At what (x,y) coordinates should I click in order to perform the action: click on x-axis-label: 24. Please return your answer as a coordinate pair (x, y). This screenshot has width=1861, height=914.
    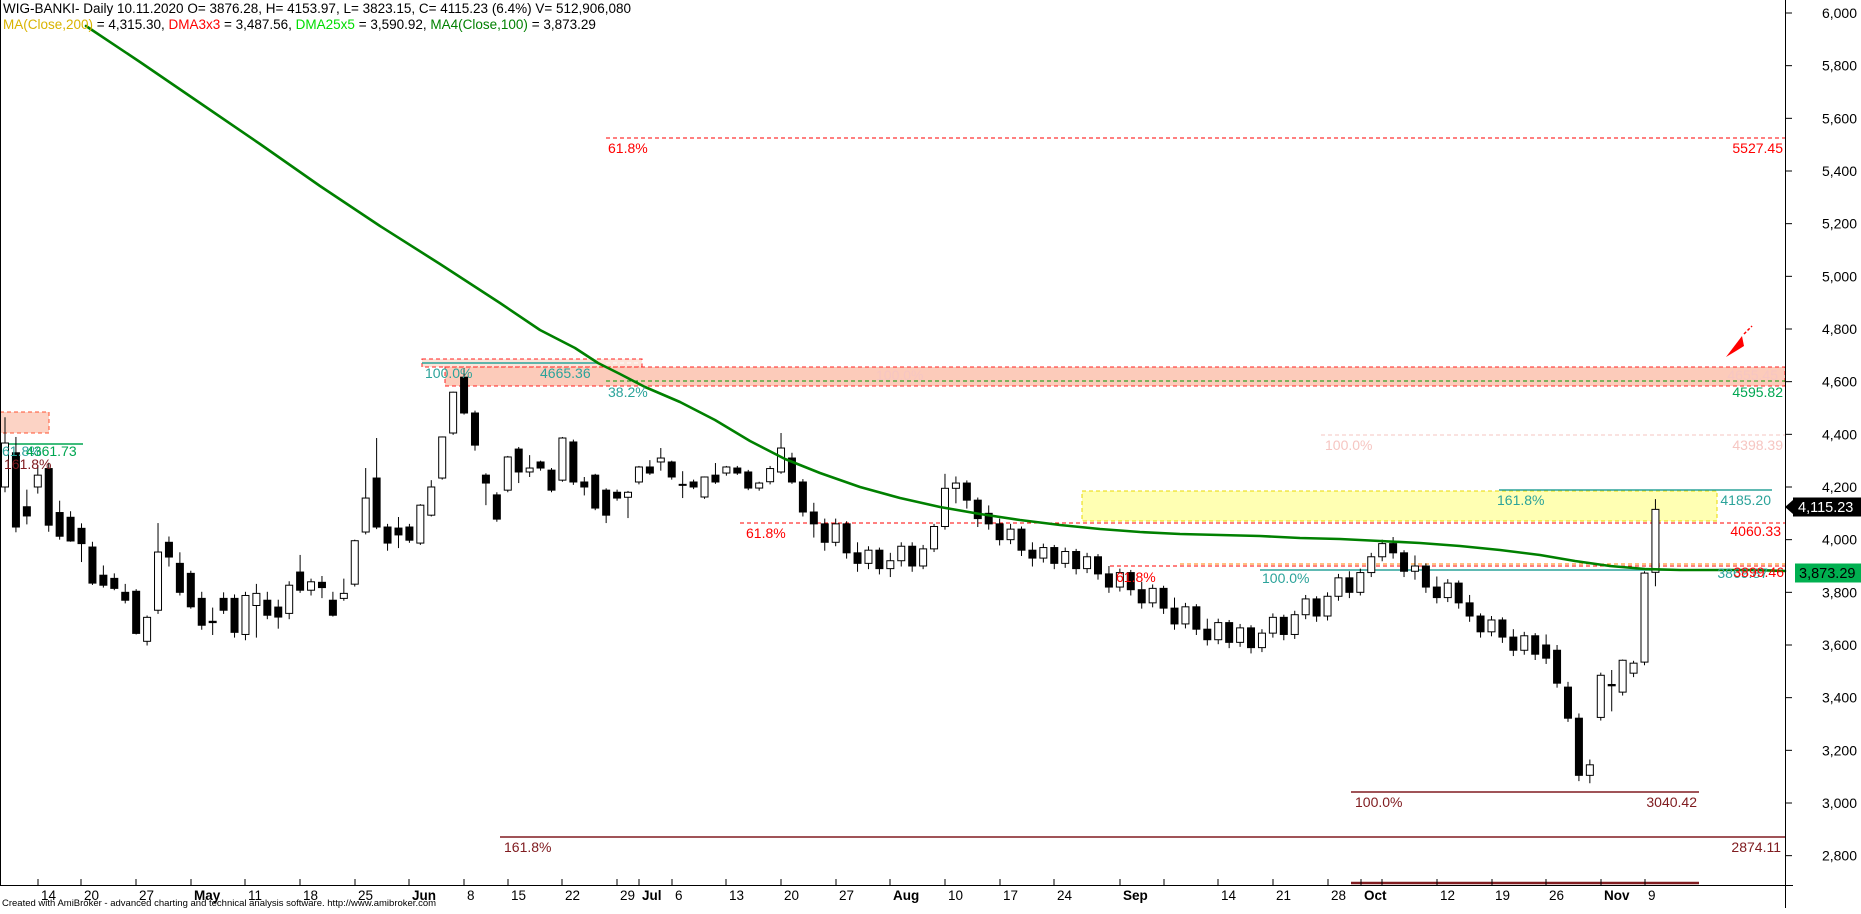
    Looking at the image, I should click on (1065, 895).